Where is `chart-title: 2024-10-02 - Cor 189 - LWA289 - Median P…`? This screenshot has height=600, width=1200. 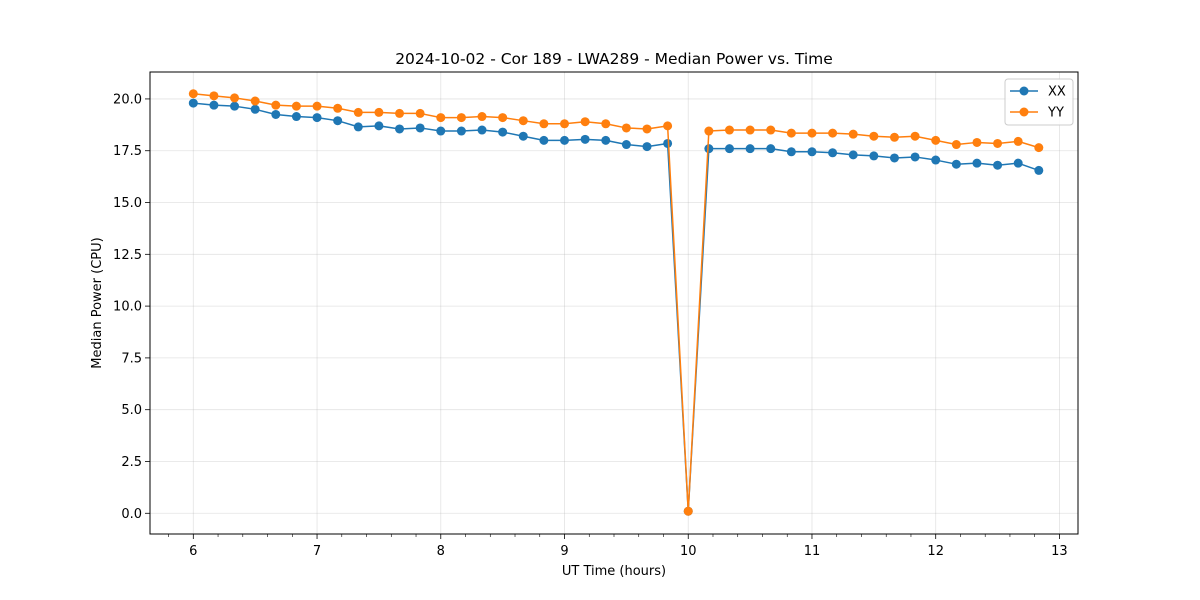 chart-title: 2024-10-02 - Cor 189 - LWA289 - Median P… is located at coordinates (614, 59).